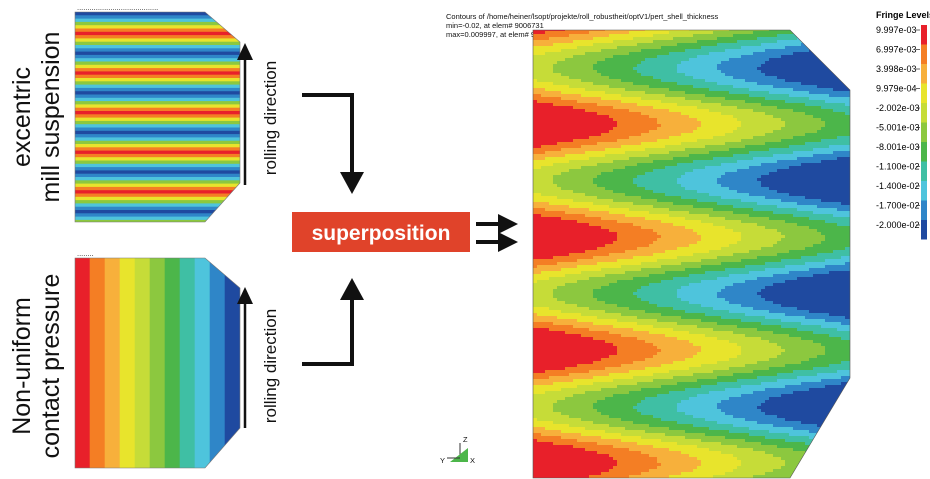  Describe the element at coordinates (22, 117) in the screenshot. I see `top-panel-label-line1: excentric` at that location.